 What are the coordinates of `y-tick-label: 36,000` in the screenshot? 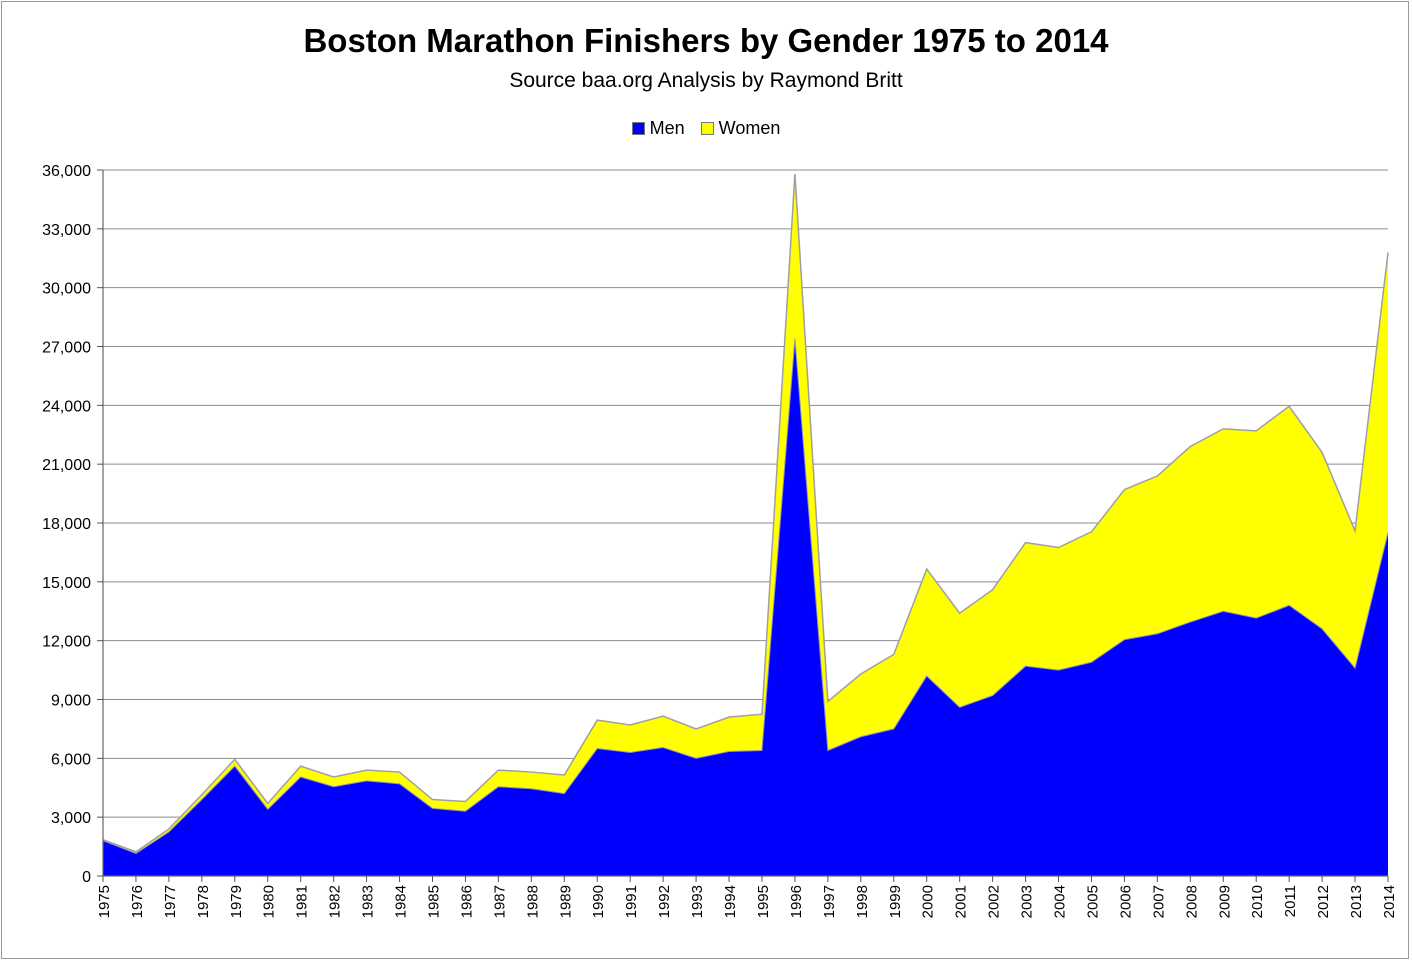 It's located at (66, 171).